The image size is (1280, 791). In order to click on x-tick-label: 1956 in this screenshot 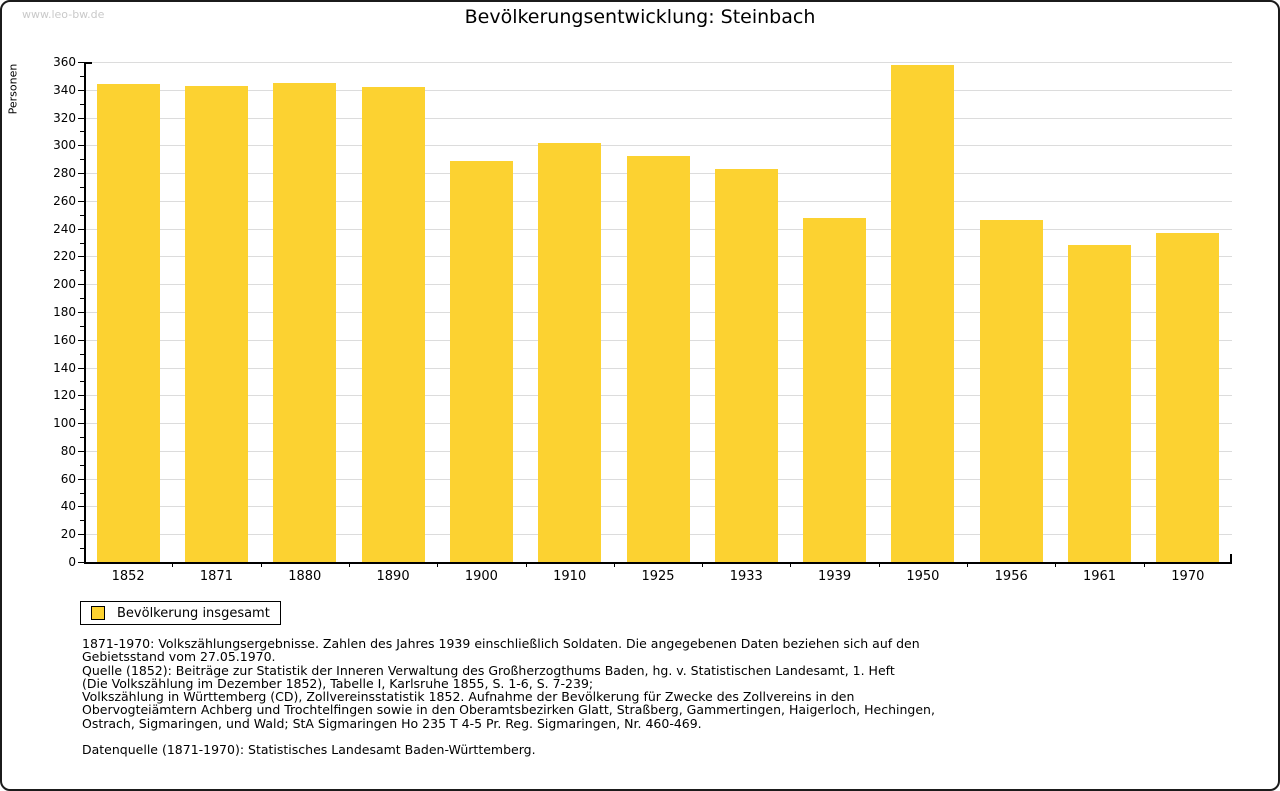, I will do `click(1011, 576)`.